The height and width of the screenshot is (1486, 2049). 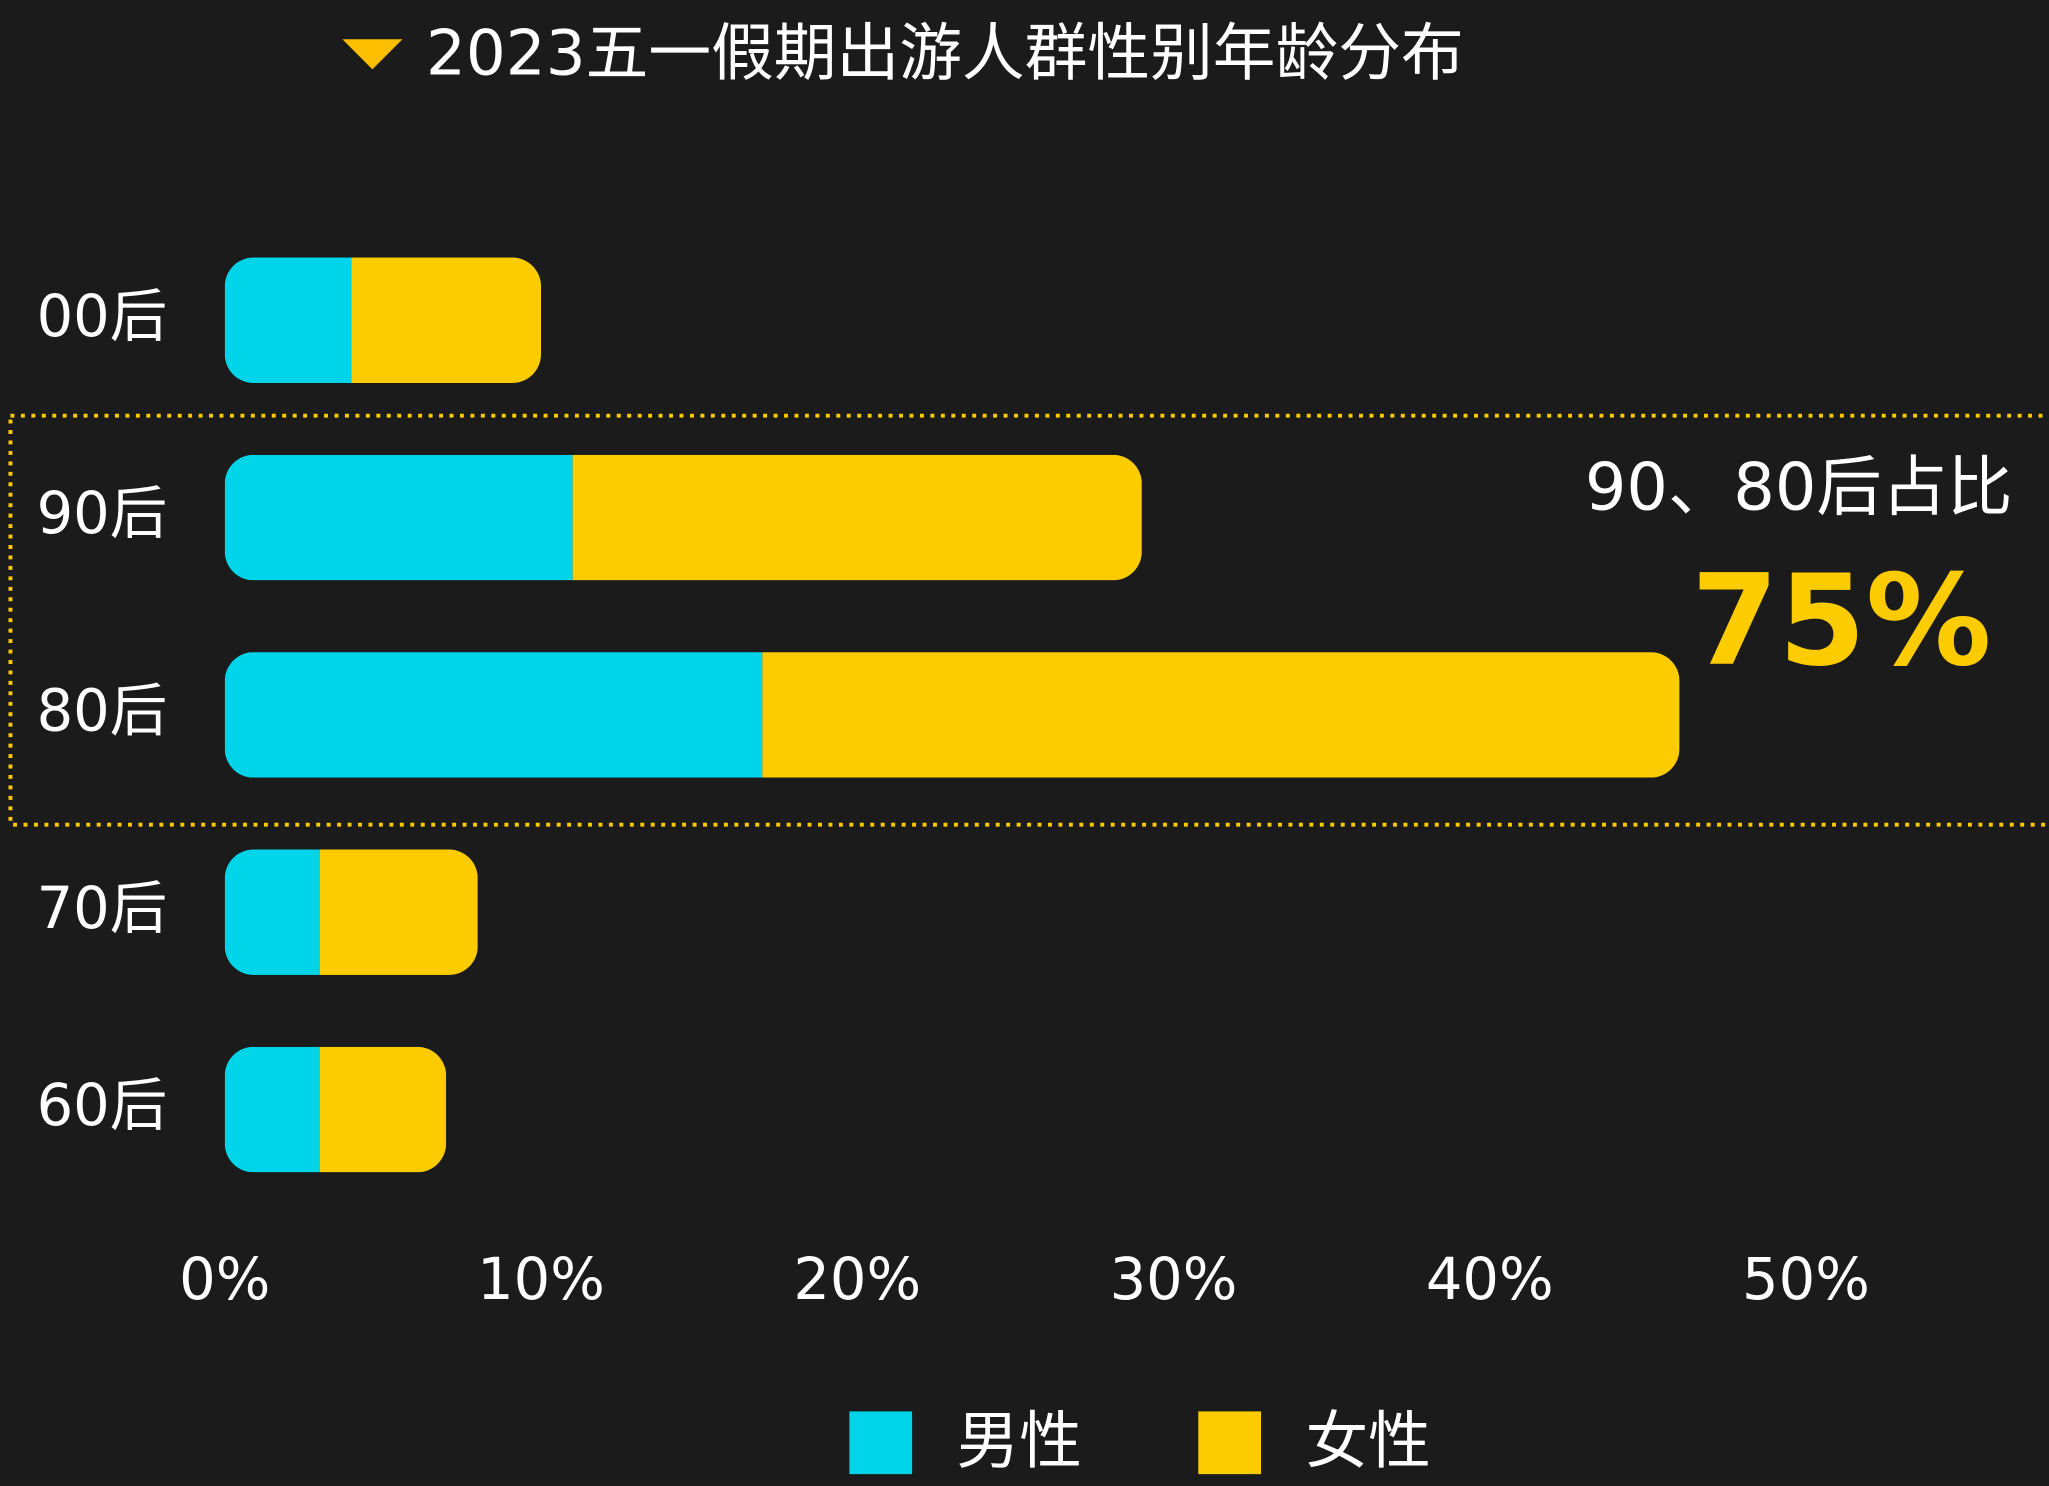 I want to click on x-tick-label: 50%, so click(x=1806, y=1279).